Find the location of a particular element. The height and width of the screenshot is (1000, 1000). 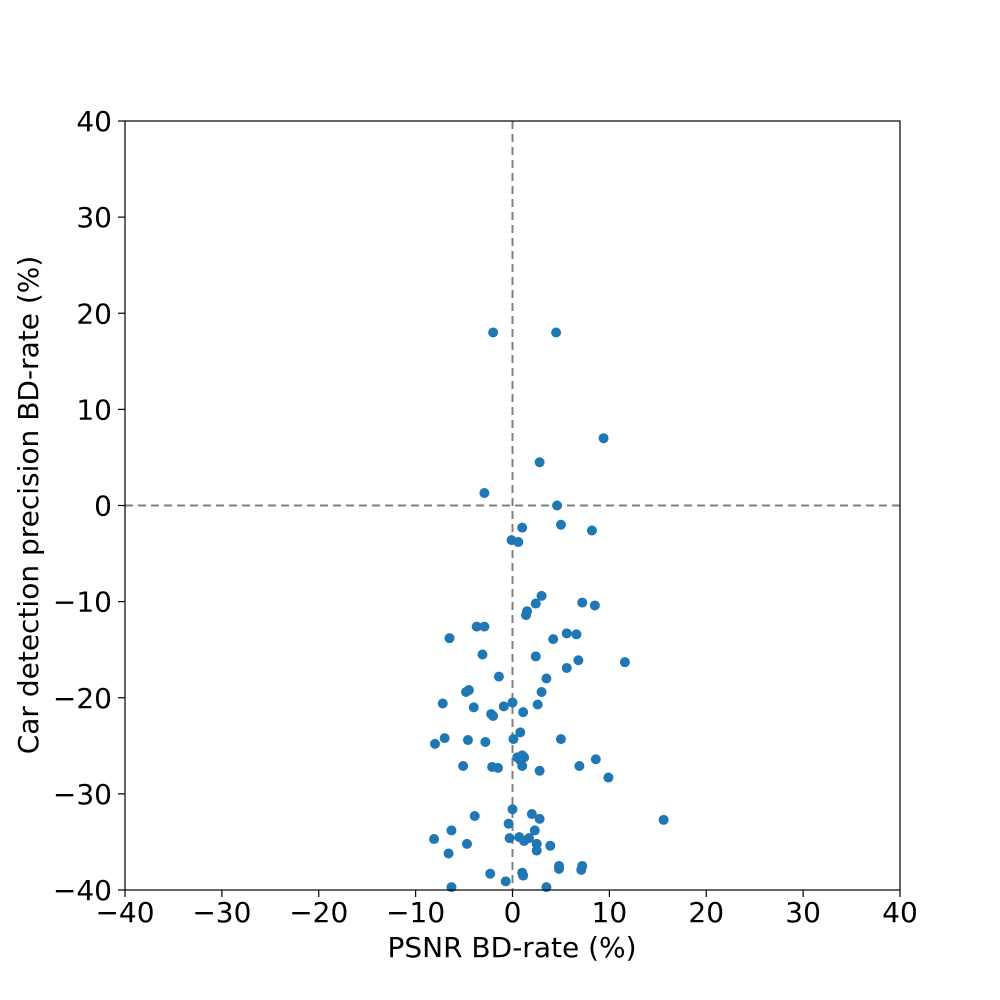

x-axis-title: PSNR BD-rate (%) is located at coordinates (511, 947).